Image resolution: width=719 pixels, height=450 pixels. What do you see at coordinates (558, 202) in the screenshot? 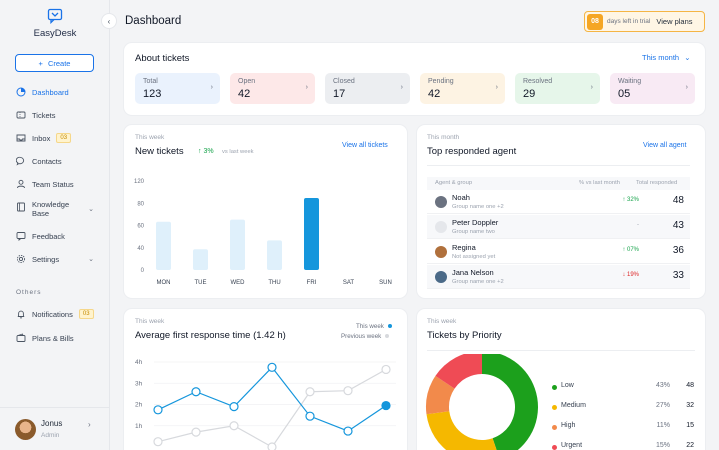
I see `table-row: Noah Group name one +2 ↑ 32% 48` at bounding box center [558, 202].